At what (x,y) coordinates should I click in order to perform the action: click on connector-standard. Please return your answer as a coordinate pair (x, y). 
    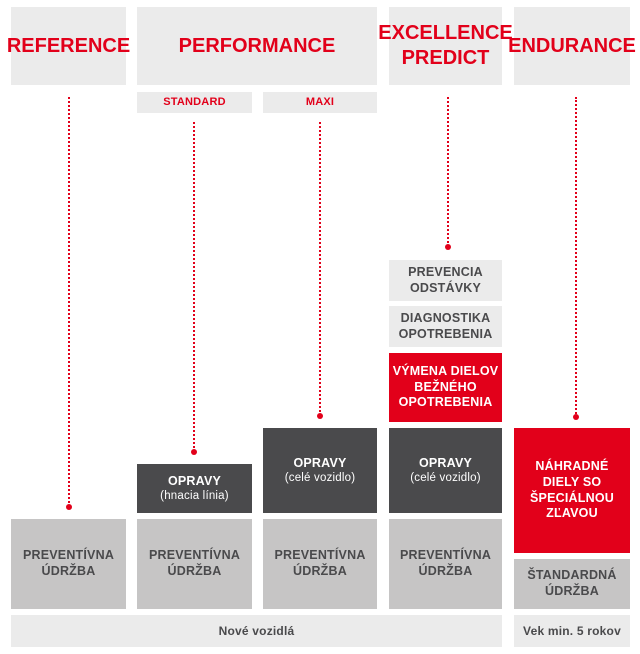
    Looking at the image, I should click on (194, 287).